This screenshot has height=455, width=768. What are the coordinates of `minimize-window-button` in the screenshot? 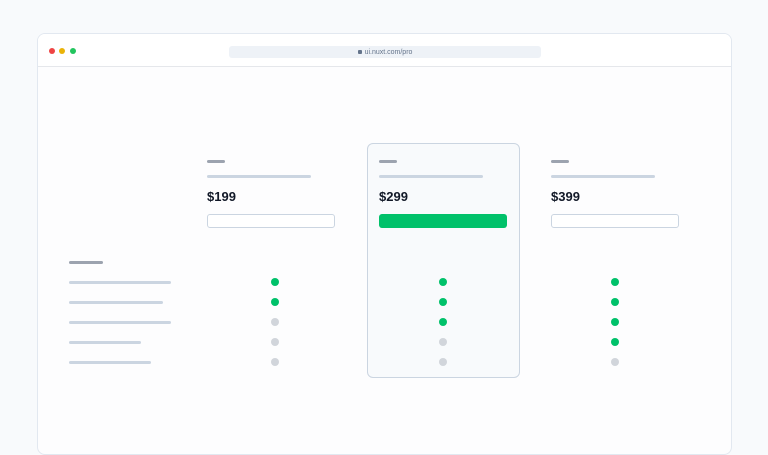 It's located at (62, 51).